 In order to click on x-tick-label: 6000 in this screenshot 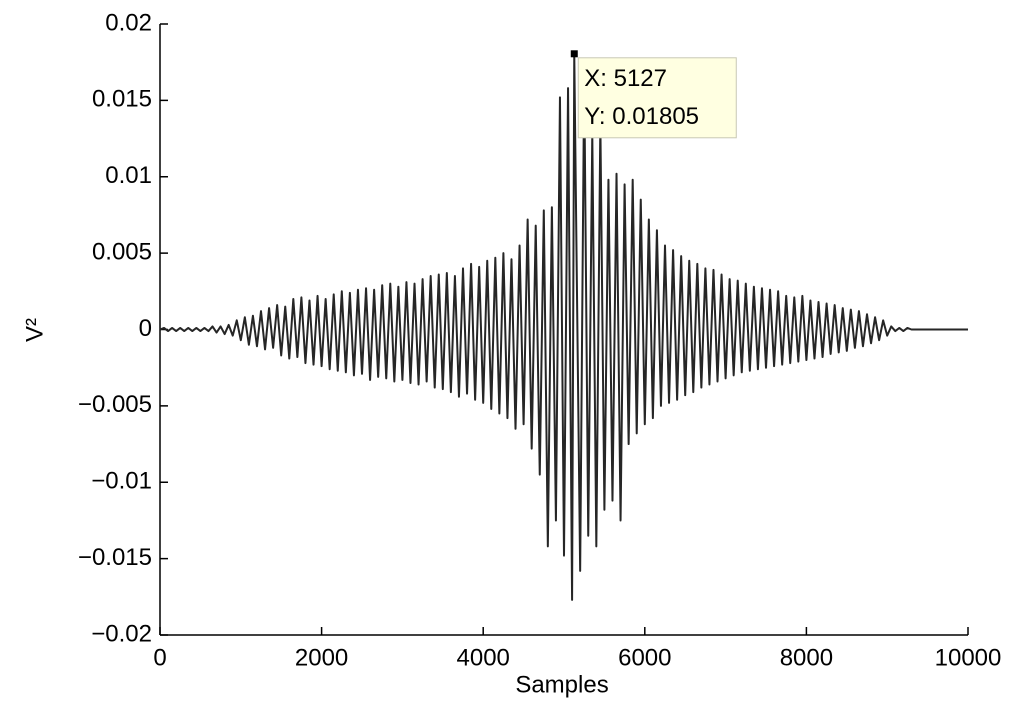, I will do `click(644, 657)`.